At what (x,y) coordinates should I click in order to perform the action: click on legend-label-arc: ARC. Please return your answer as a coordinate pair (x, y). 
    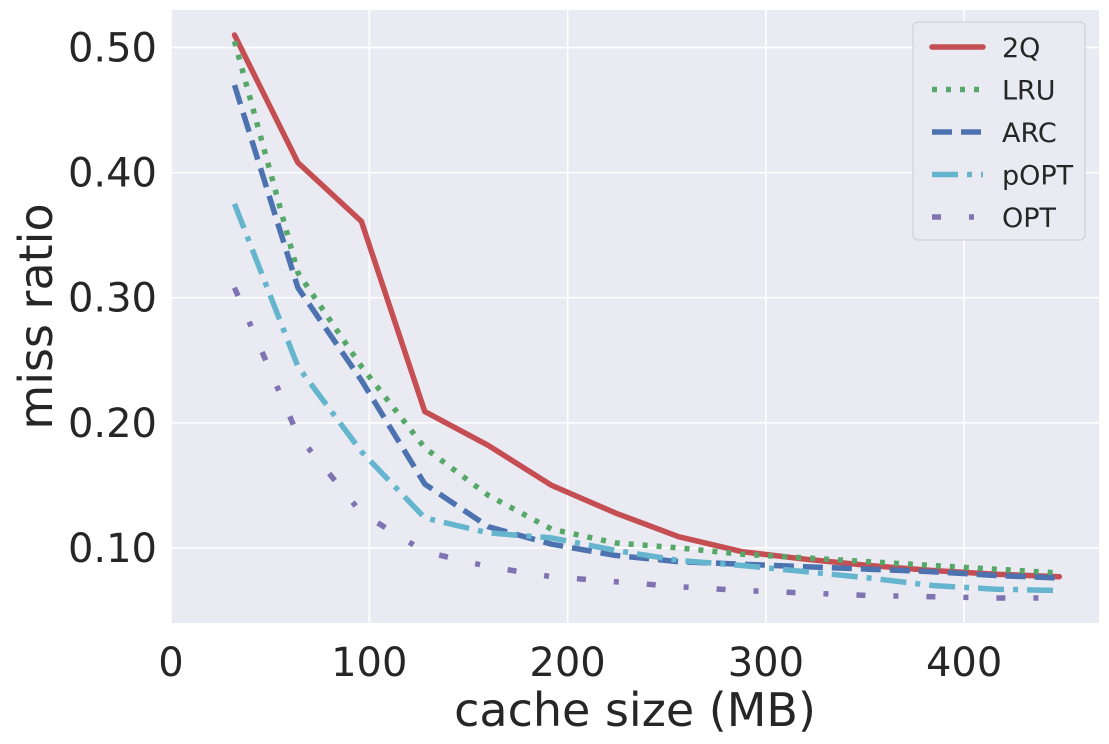
    Looking at the image, I should click on (1029, 133).